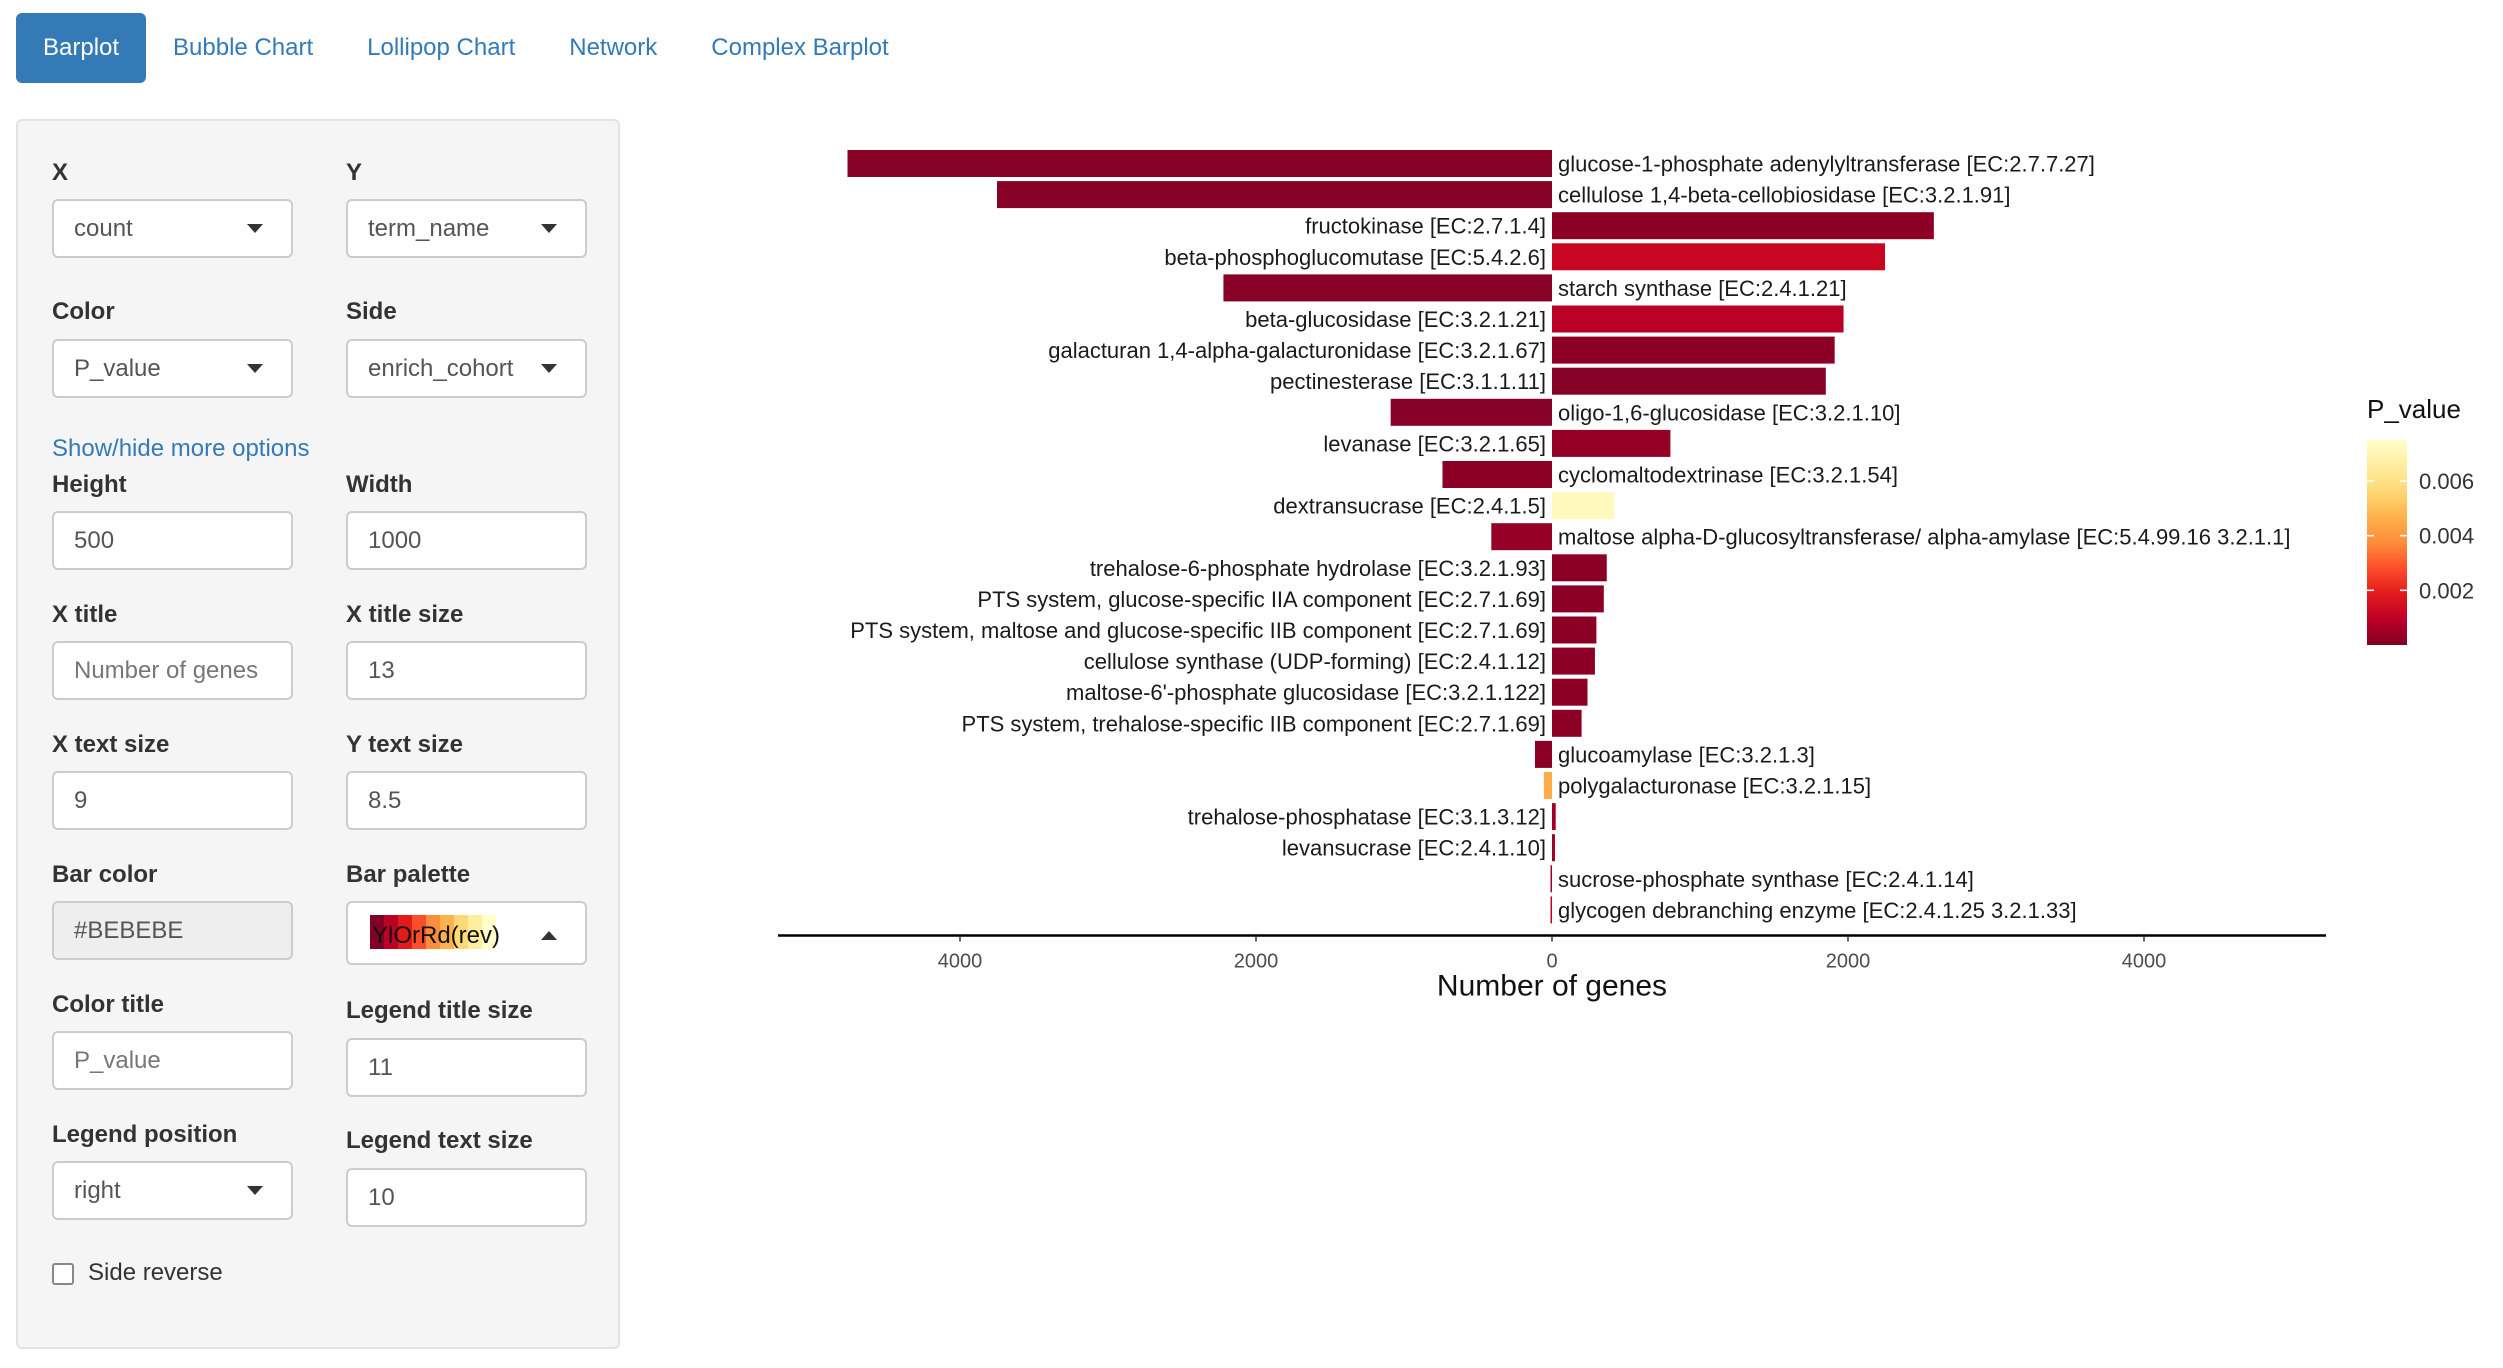 The height and width of the screenshot is (1368, 2503). Describe the element at coordinates (466, 670) in the screenshot. I see `x-title-size-input: 13` at that location.